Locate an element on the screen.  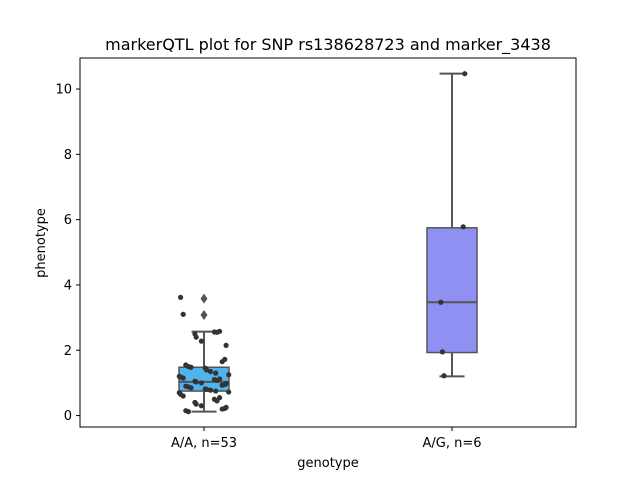
y-tick-label: 6 is located at coordinates (68, 220).